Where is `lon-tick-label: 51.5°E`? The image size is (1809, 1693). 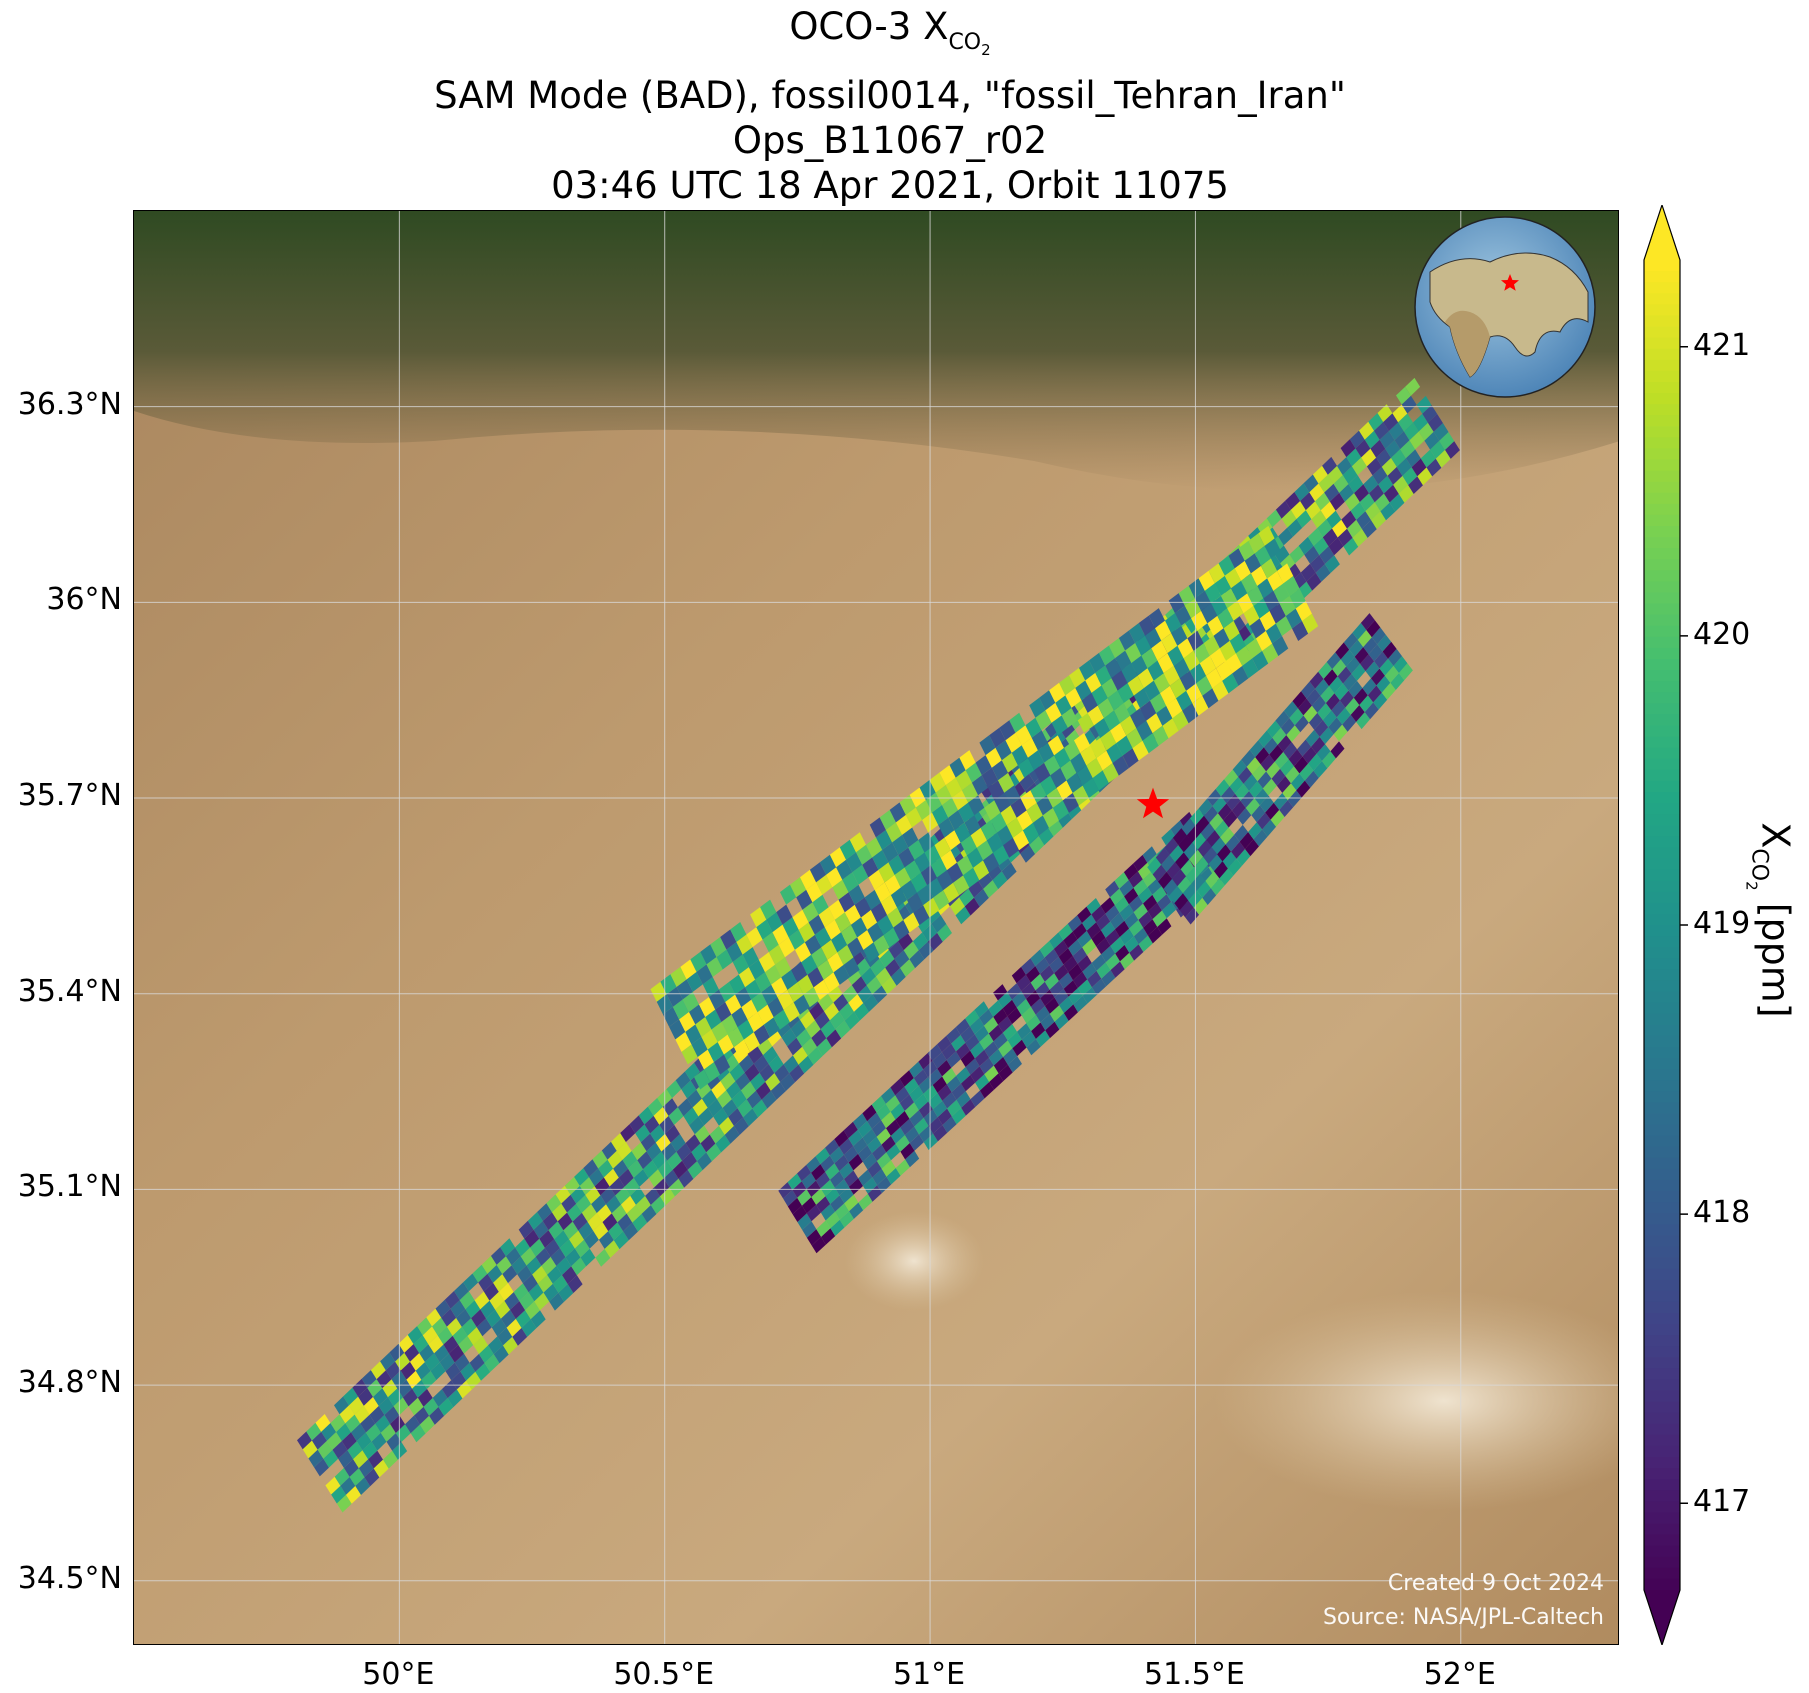
lon-tick-label: 51.5°E is located at coordinates (1194, 1674).